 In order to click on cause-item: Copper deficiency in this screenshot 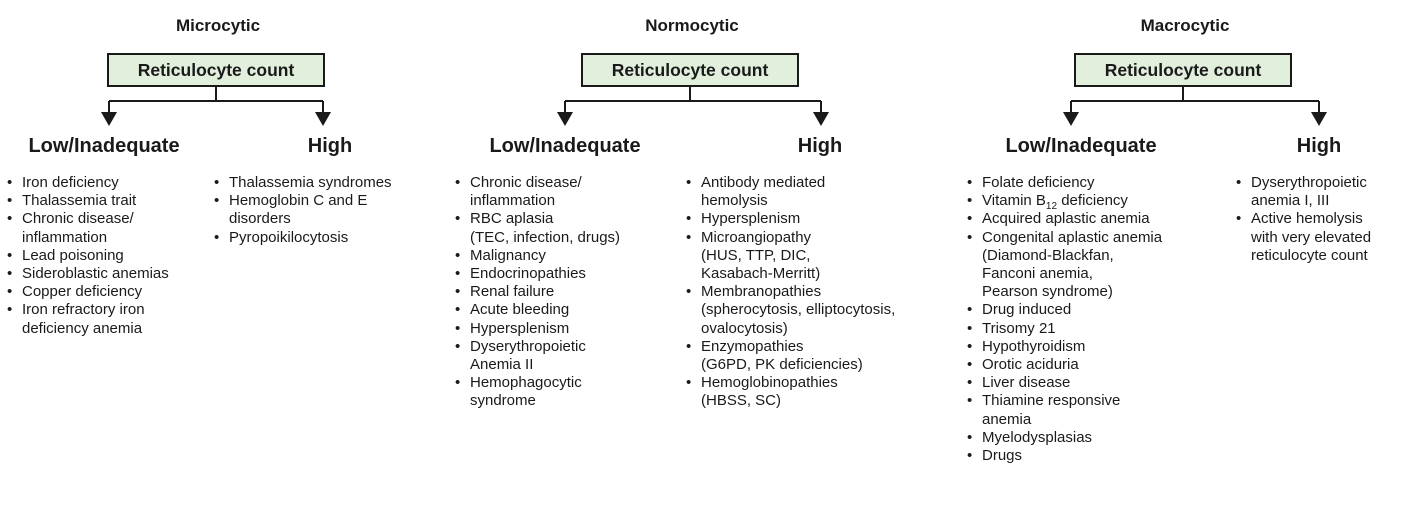, I will do `click(87, 292)`.